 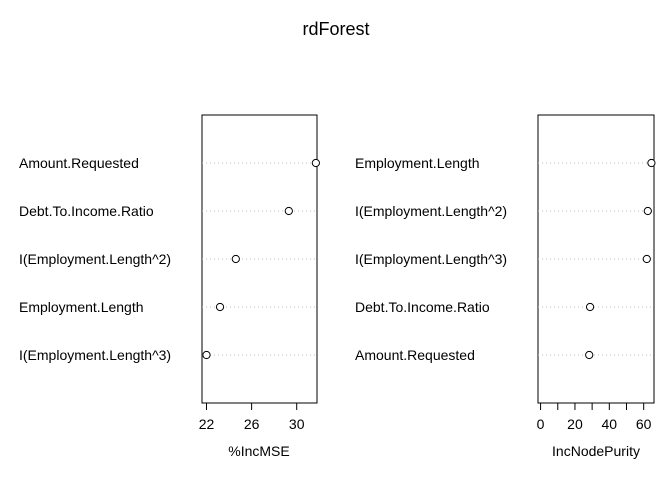 What do you see at coordinates (258, 451) in the screenshot?
I see `x-axis-label: %IncMSE` at bounding box center [258, 451].